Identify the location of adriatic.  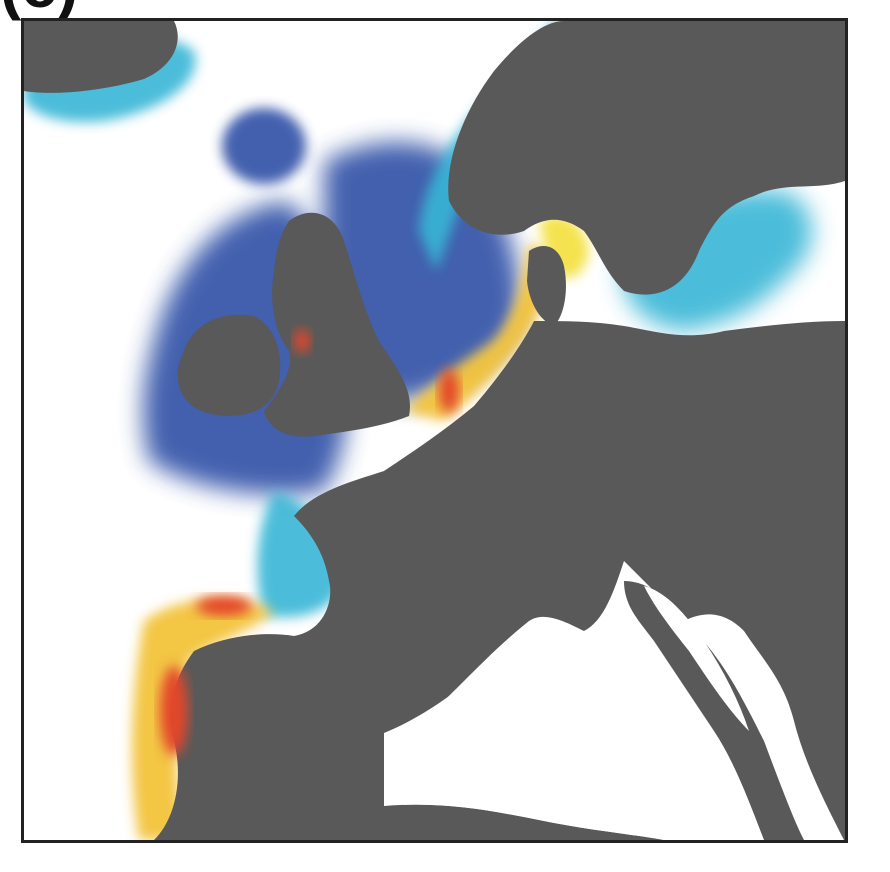
(696, 658).